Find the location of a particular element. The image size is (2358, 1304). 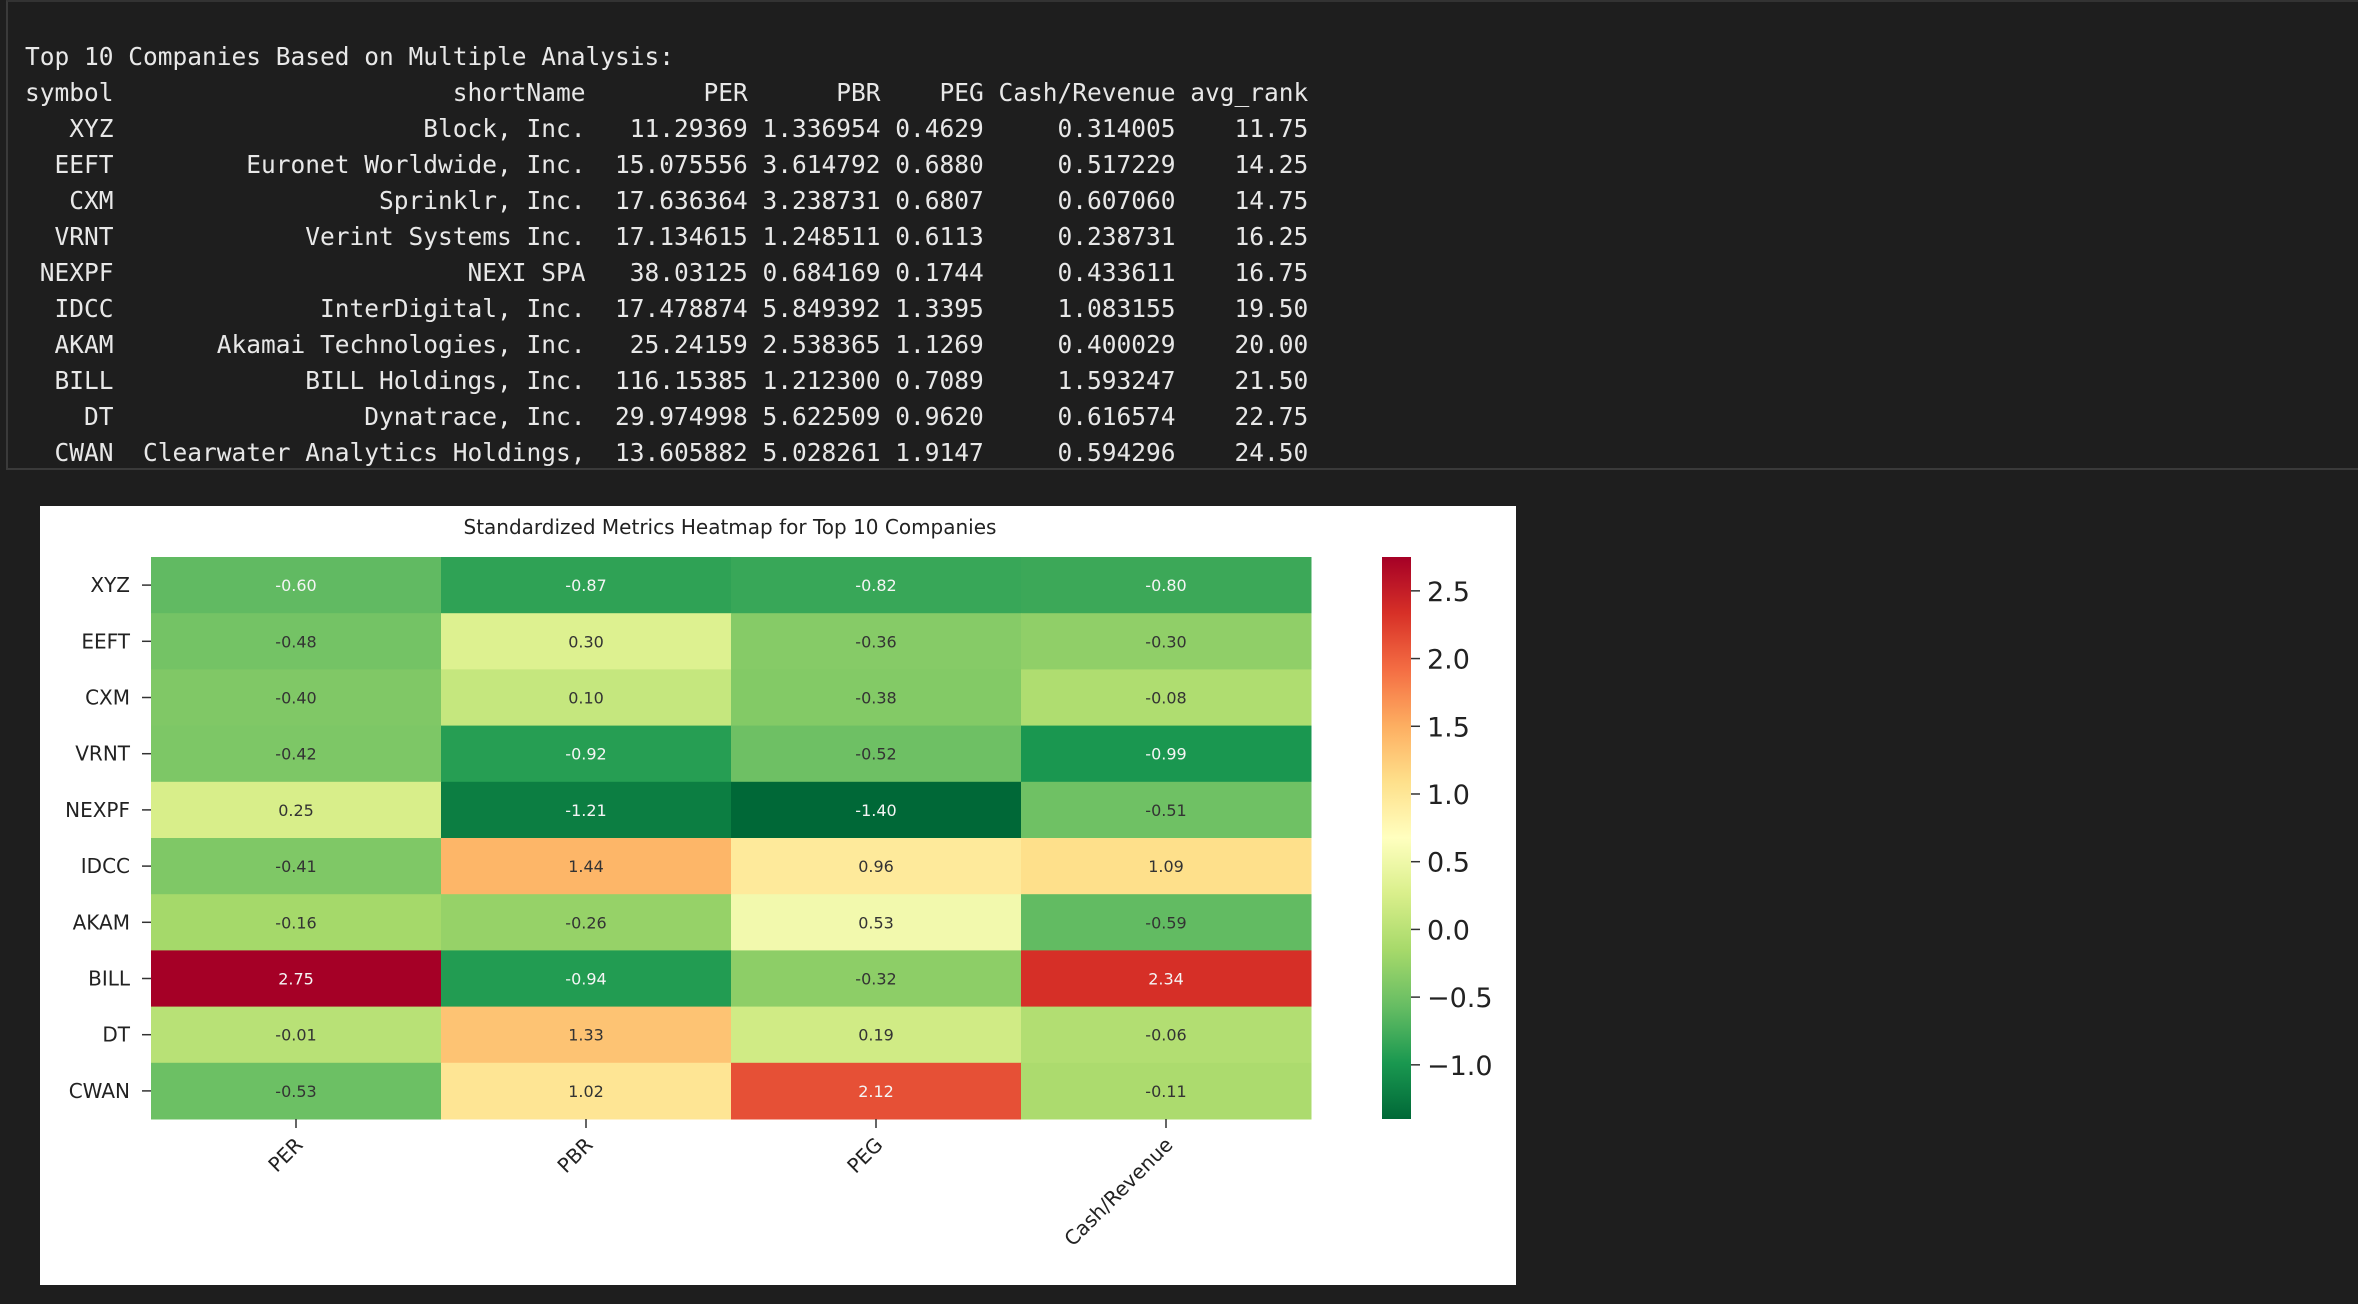

heatmap-cell-label: -0.41 is located at coordinates (295, 866).